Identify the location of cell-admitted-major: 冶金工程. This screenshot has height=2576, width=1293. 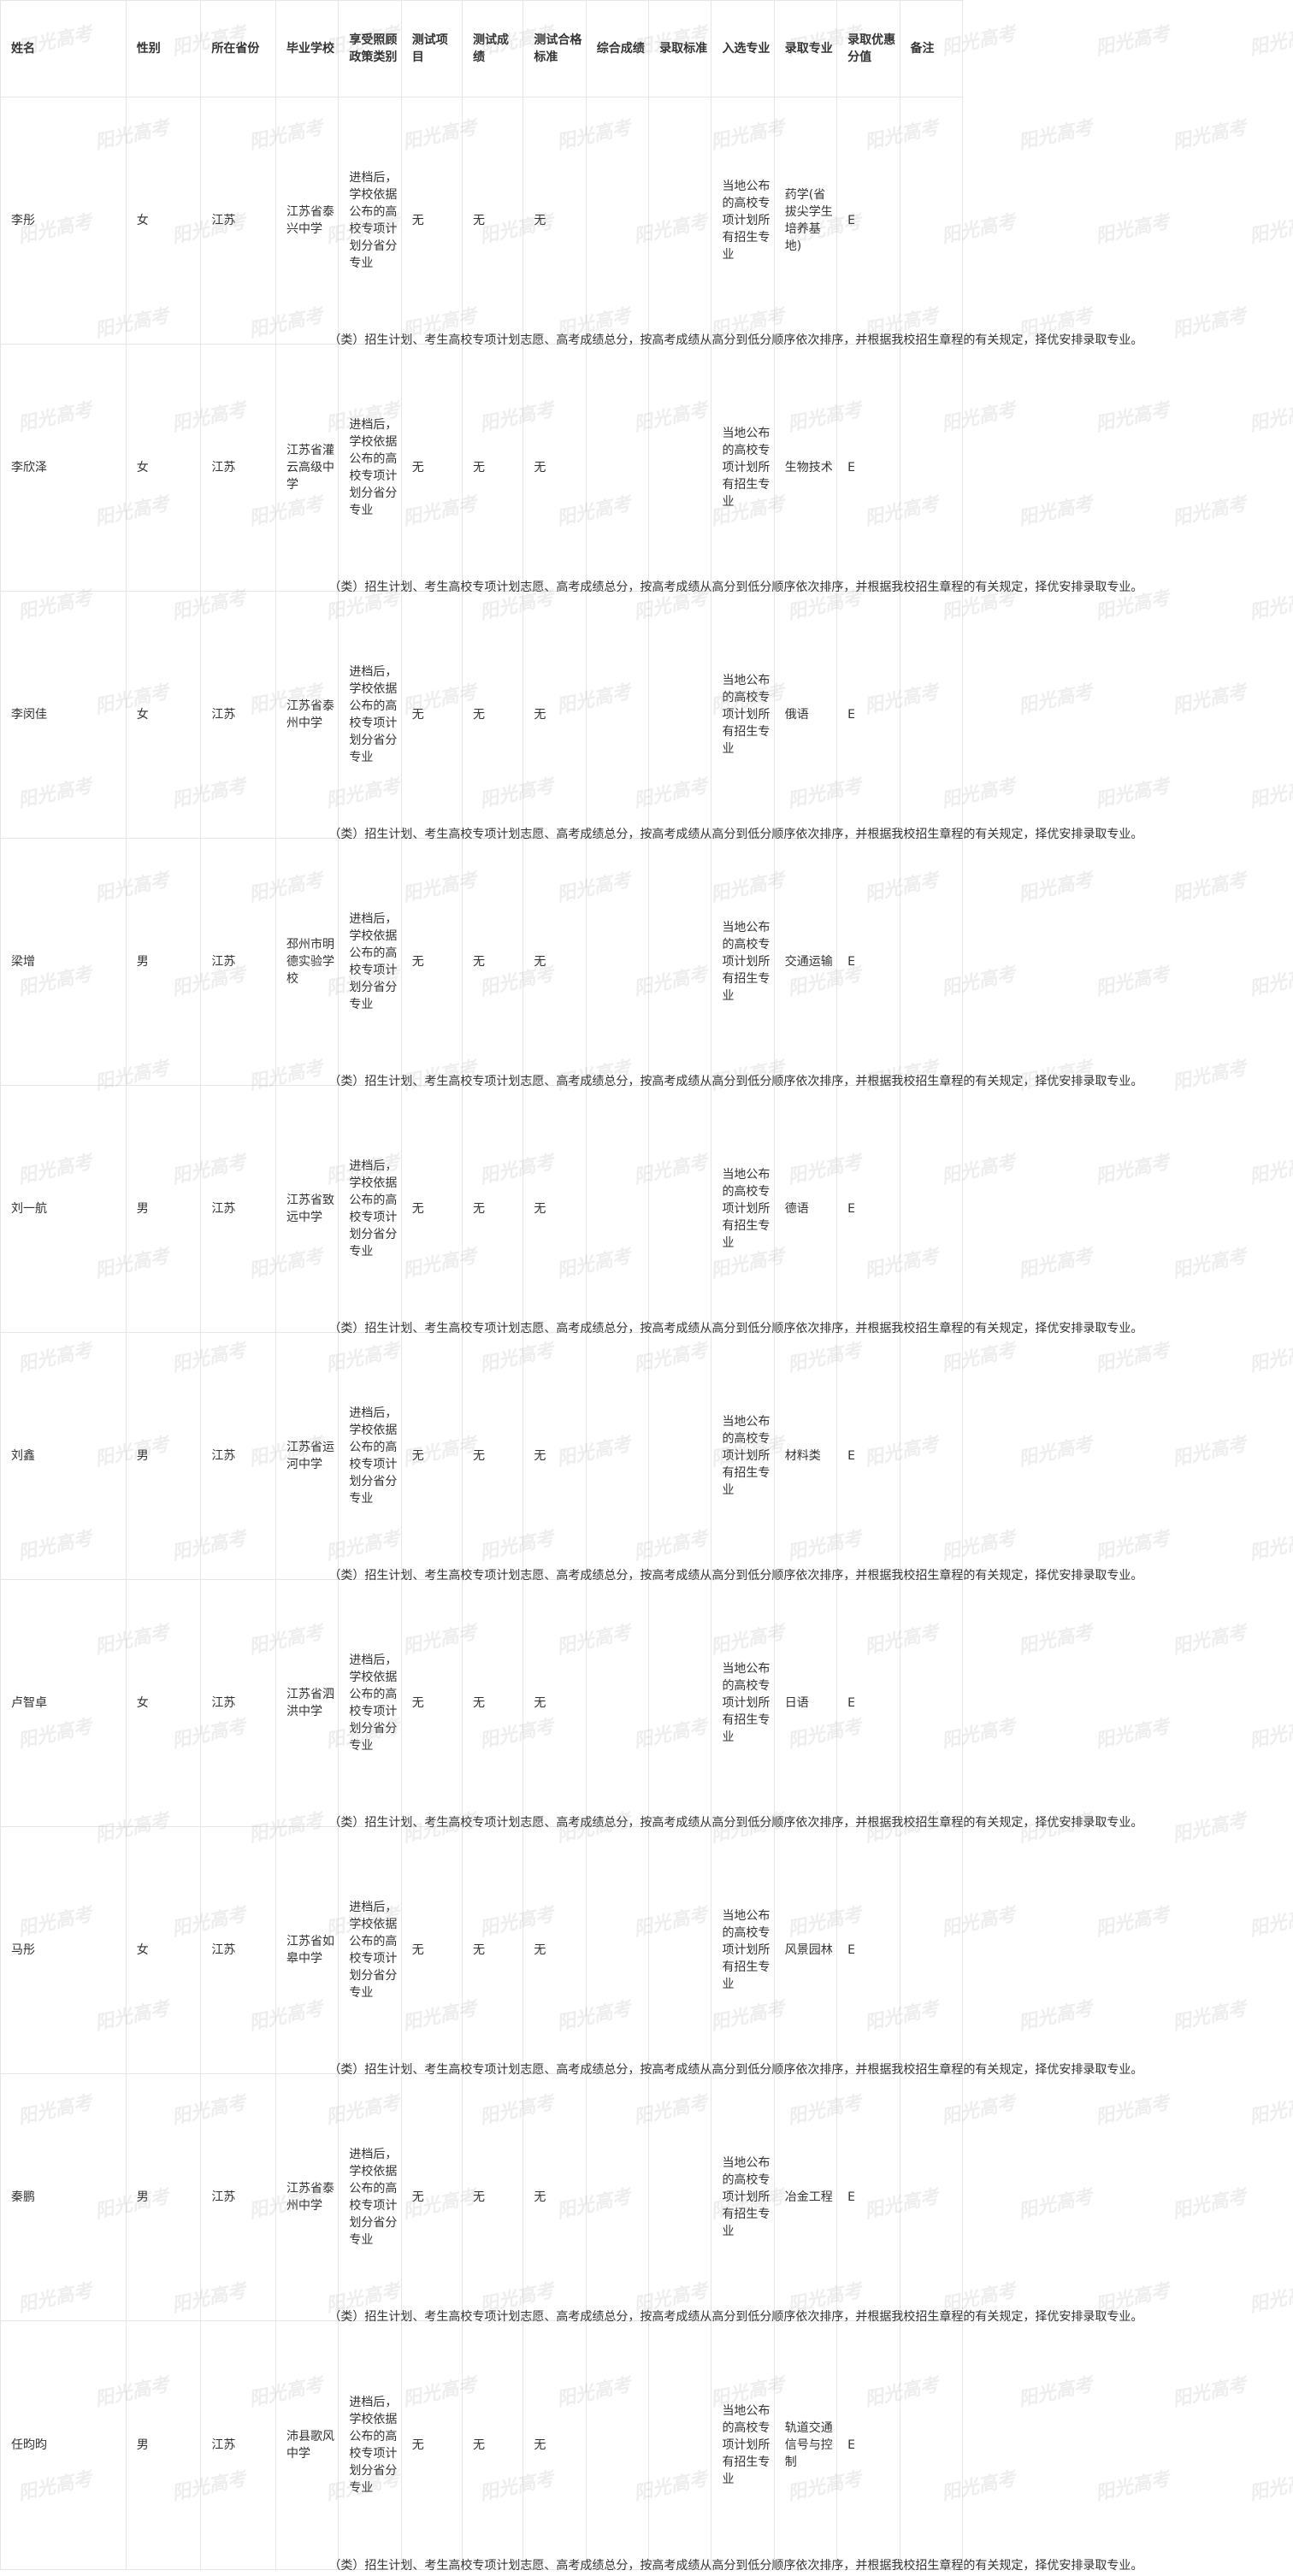
(805, 2197).